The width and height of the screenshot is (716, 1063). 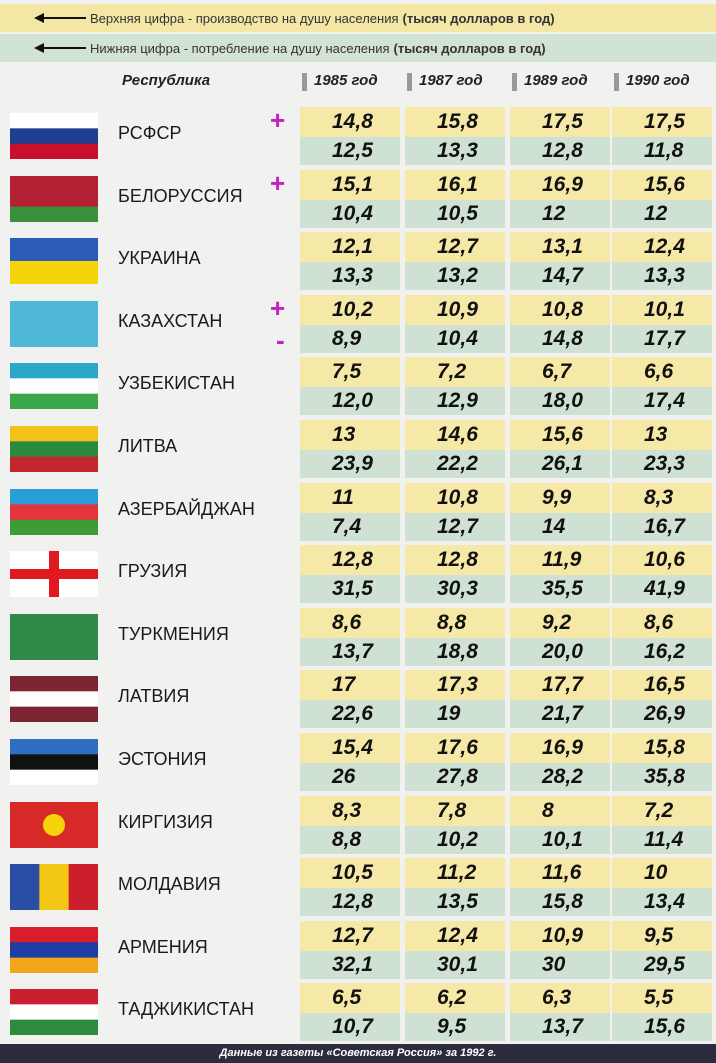 What do you see at coordinates (350, 309) in the screenshot?
I see `production-value: 10,2` at bounding box center [350, 309].